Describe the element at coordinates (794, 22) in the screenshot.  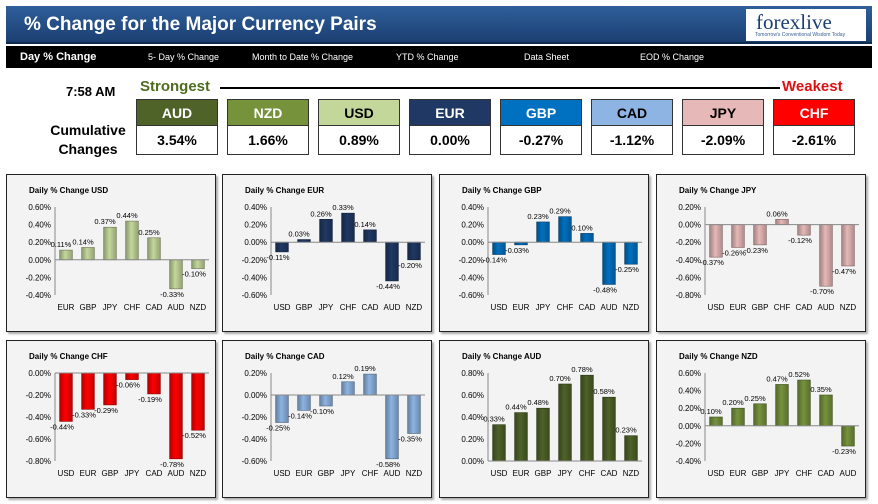
I see `logo-text: forexlive` at that location.